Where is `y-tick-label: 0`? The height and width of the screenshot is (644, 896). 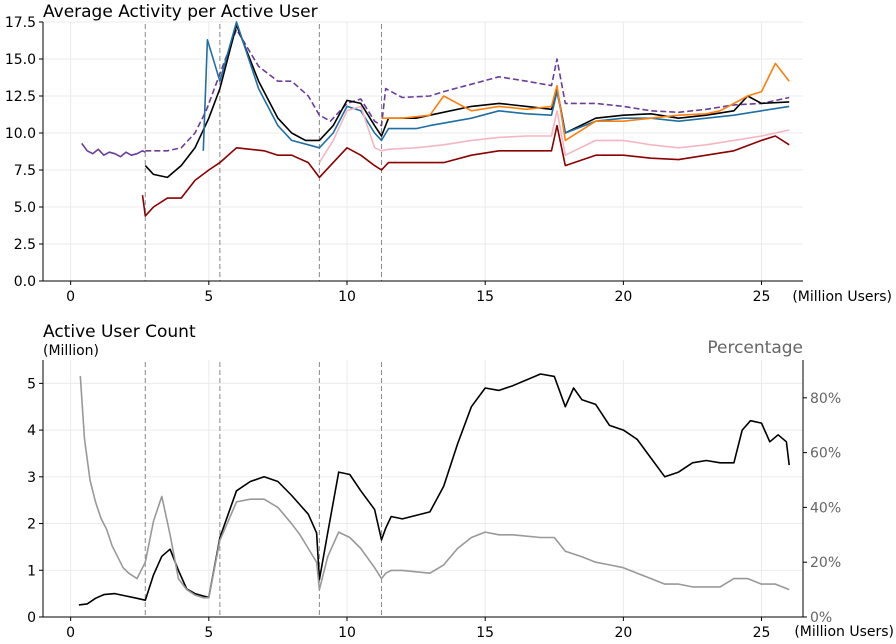
y-tick-label: 0 is located at coordinates (31, 618).